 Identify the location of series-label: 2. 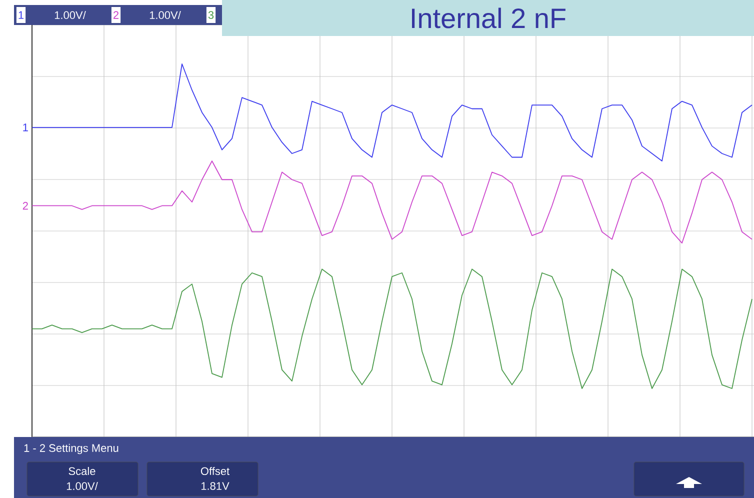
(25, 206).